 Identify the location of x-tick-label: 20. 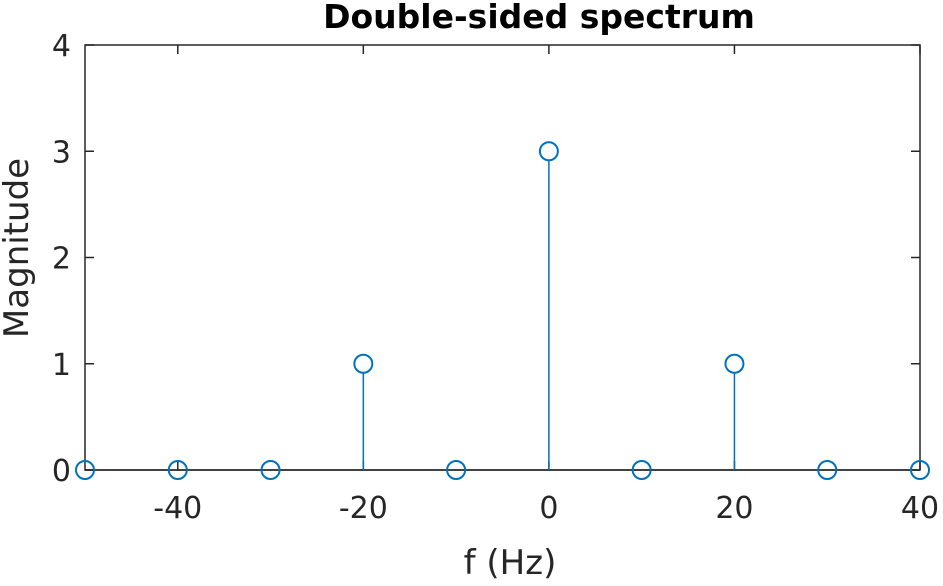
(734, 508).